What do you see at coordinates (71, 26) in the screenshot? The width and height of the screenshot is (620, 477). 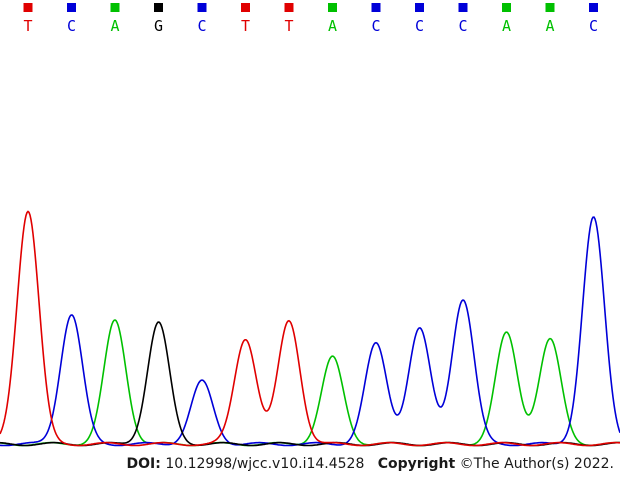 I see `base-call-label-2: C` at bounding box center [71, 26].